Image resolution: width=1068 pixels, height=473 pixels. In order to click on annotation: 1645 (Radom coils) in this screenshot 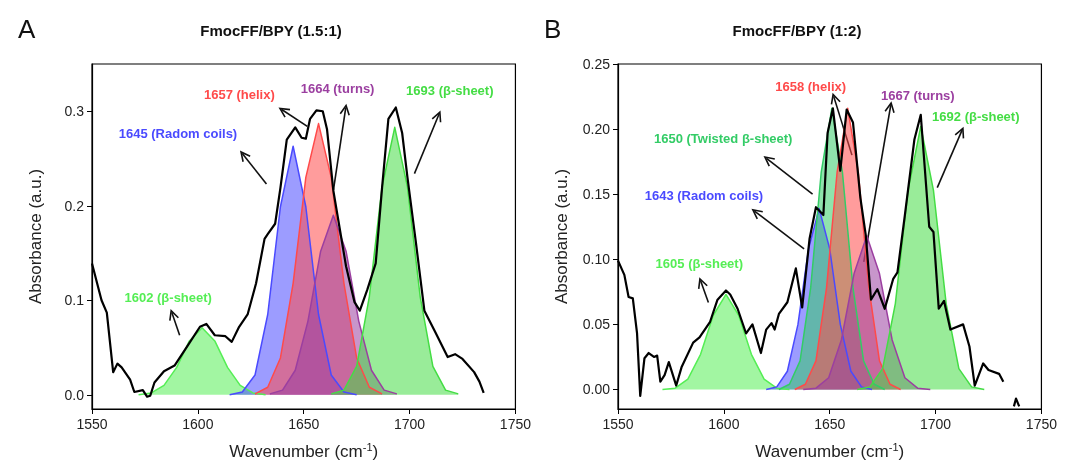, I will do `click(178, 133)`.